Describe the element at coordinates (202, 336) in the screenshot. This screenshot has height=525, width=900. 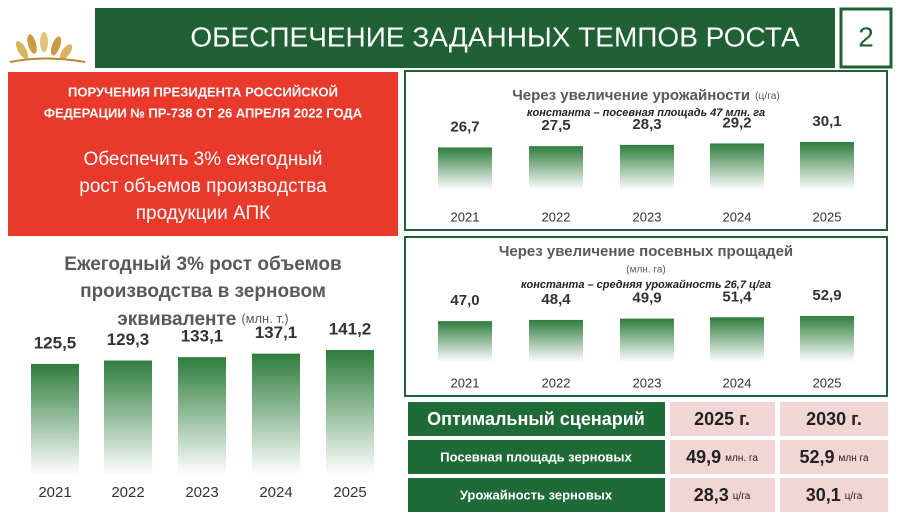
I see `value-label: 133,1` at that location.